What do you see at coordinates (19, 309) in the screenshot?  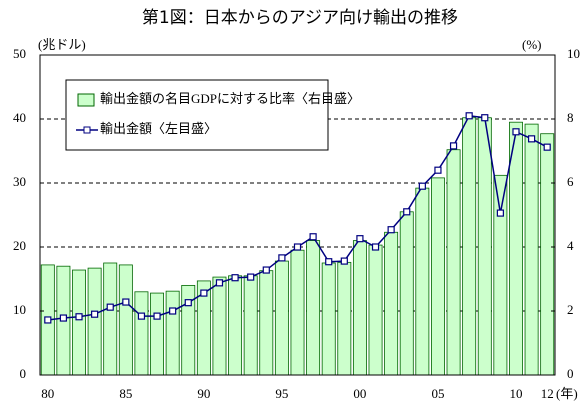 I see `y-tick-label: 10` at bounding box center [19, 309].